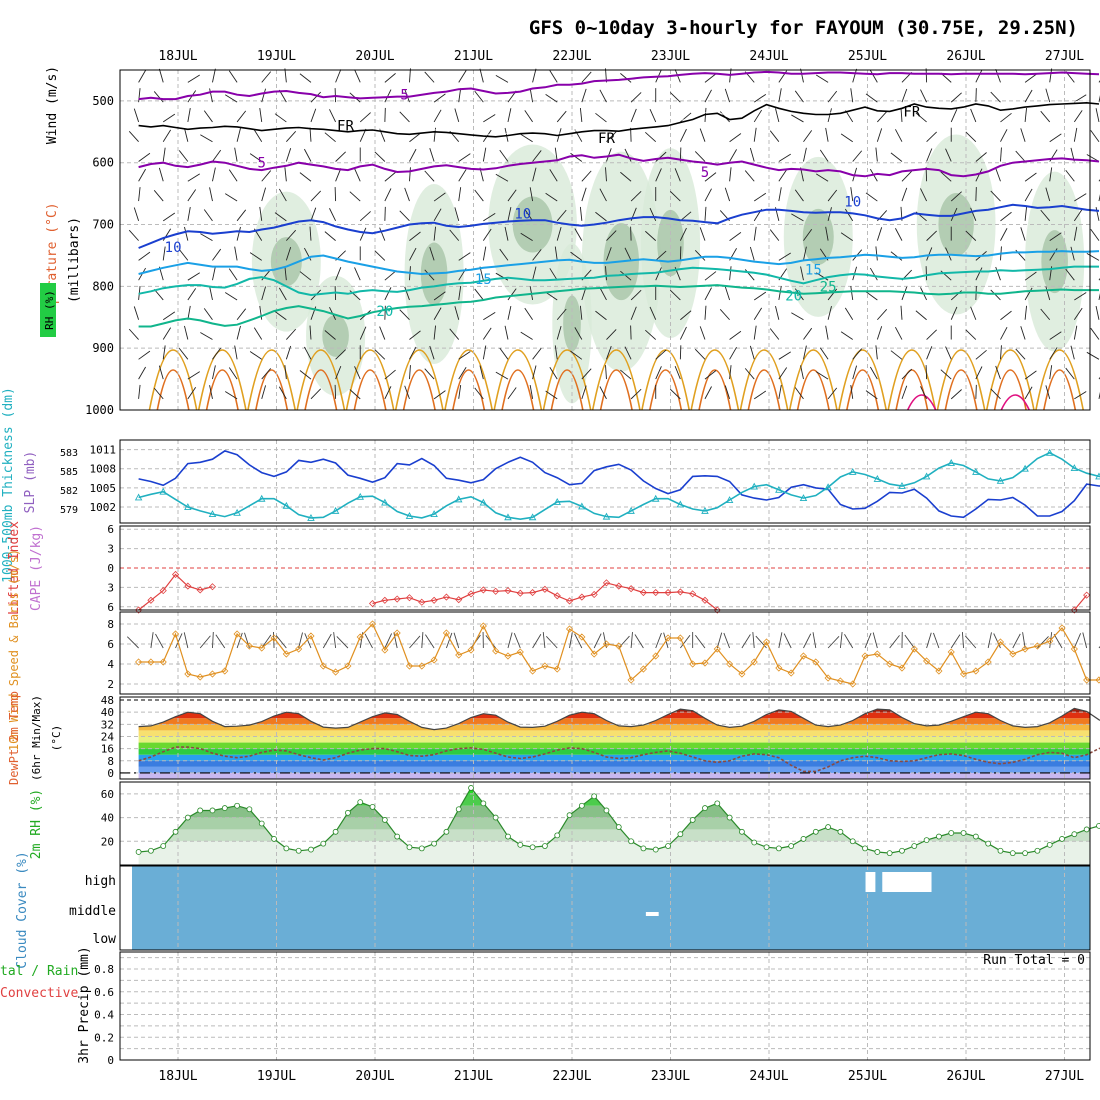 This screenshot has width=1100, height=1100. I want to click on thickness-line, so click(619, 486).